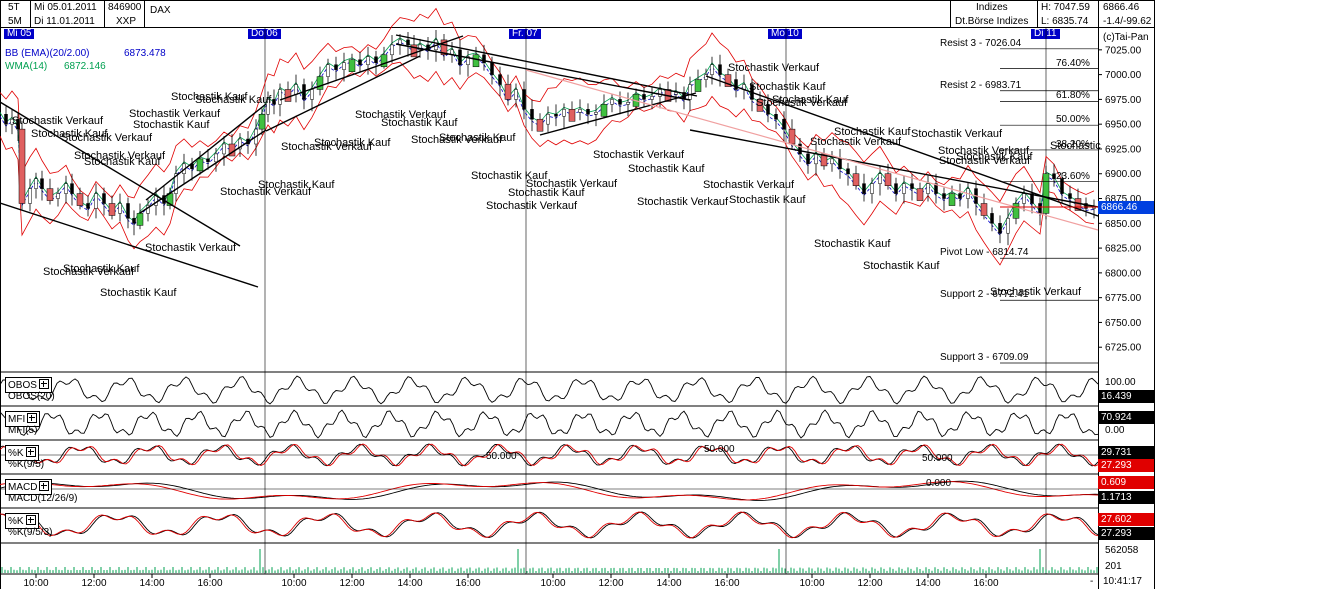 The width and height of the screenshot is (1323, 589). I want to click on y-tick-label: 6900.00, so click(1123, 174).